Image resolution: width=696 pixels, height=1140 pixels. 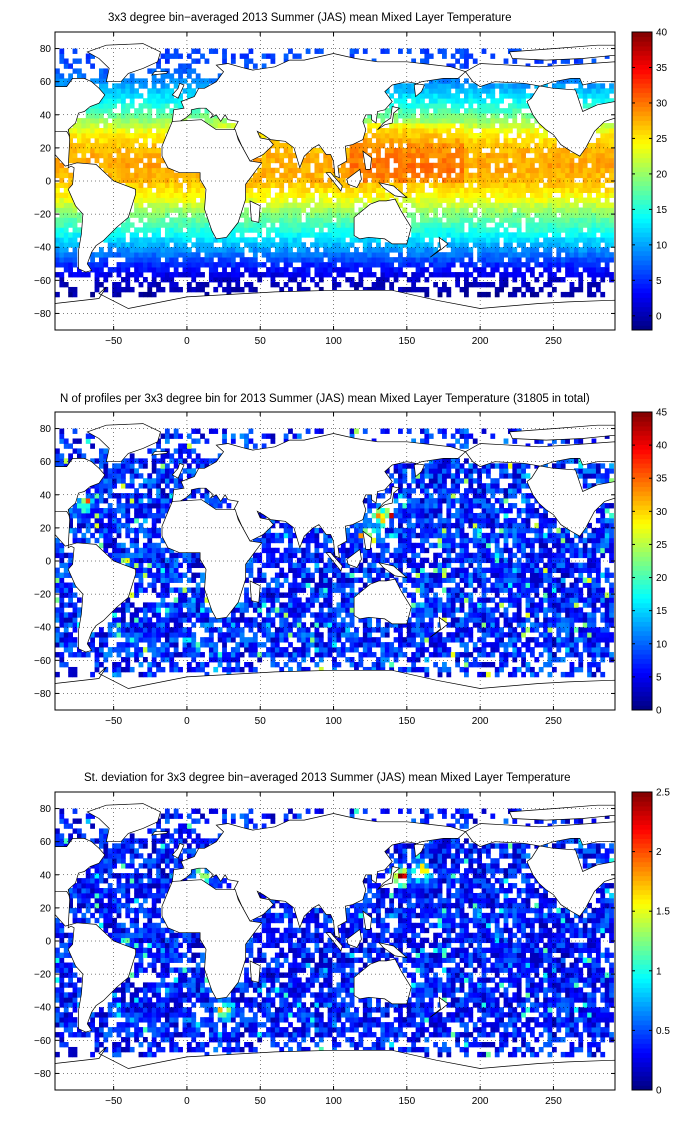 What do you see at coordinates (642, 114) in the screenshot?
I see `colorbar-segment` at bounding box center [642, 114].